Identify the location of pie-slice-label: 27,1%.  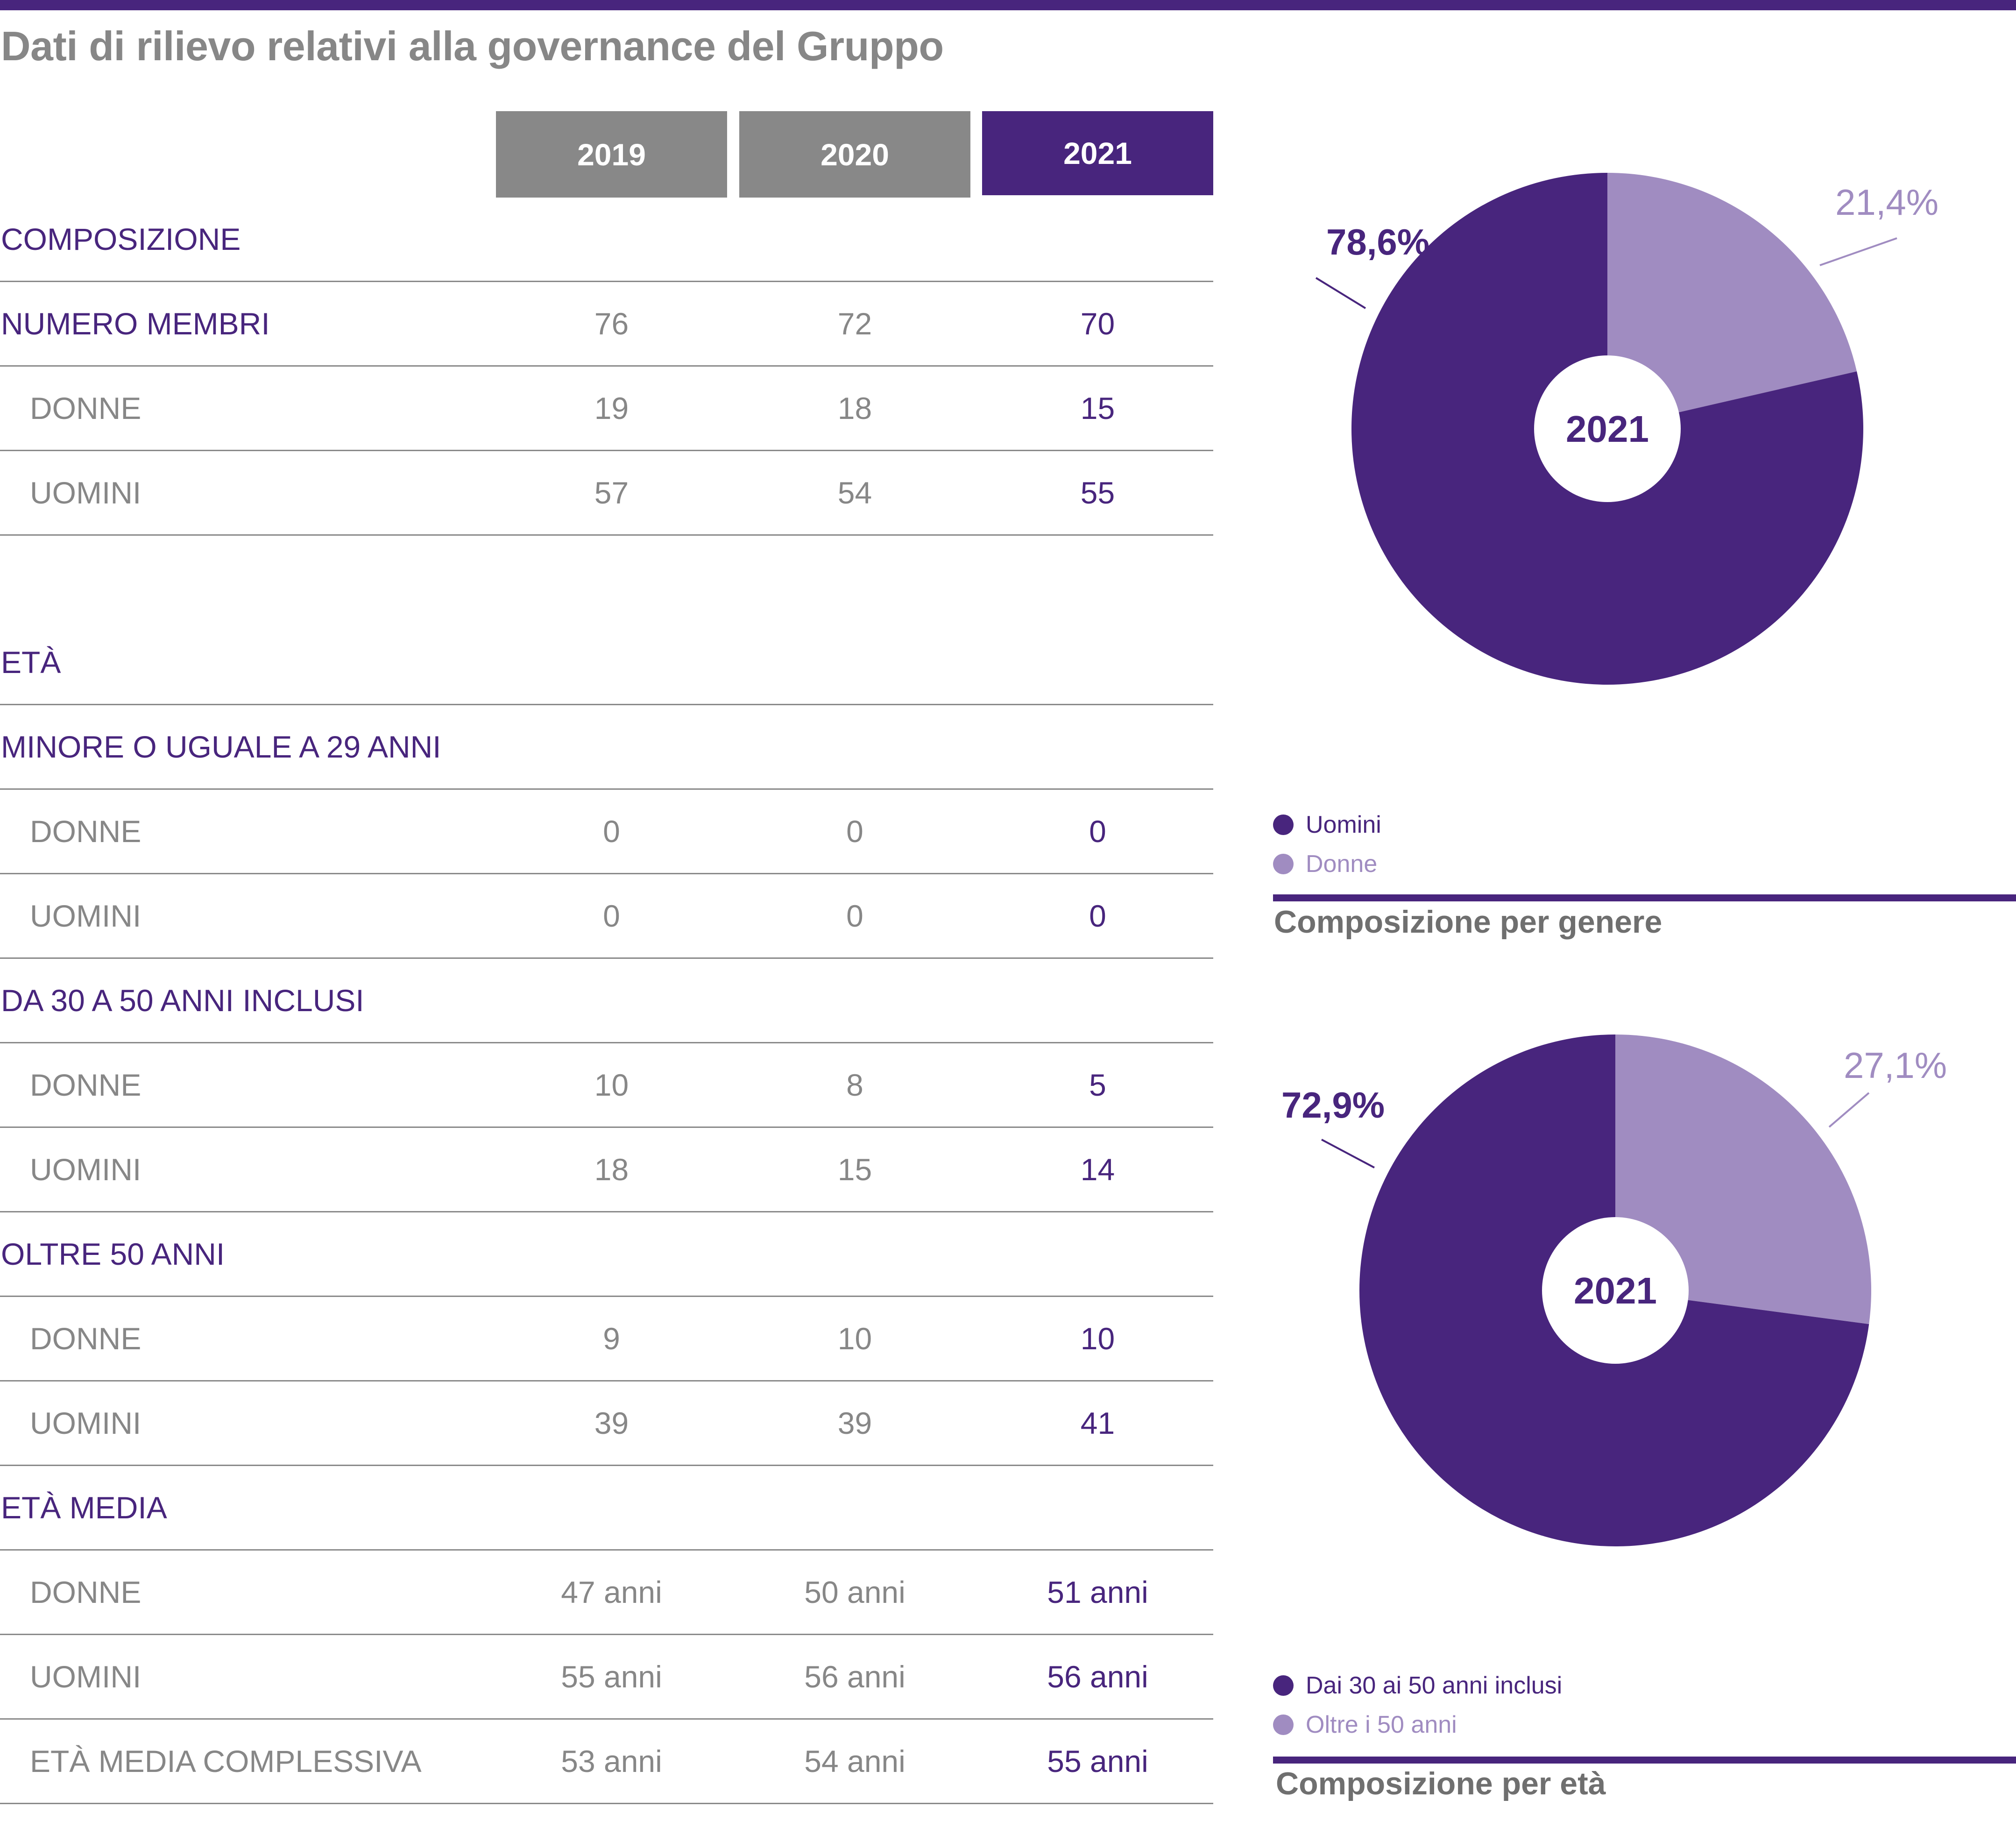
(1895, 1065).